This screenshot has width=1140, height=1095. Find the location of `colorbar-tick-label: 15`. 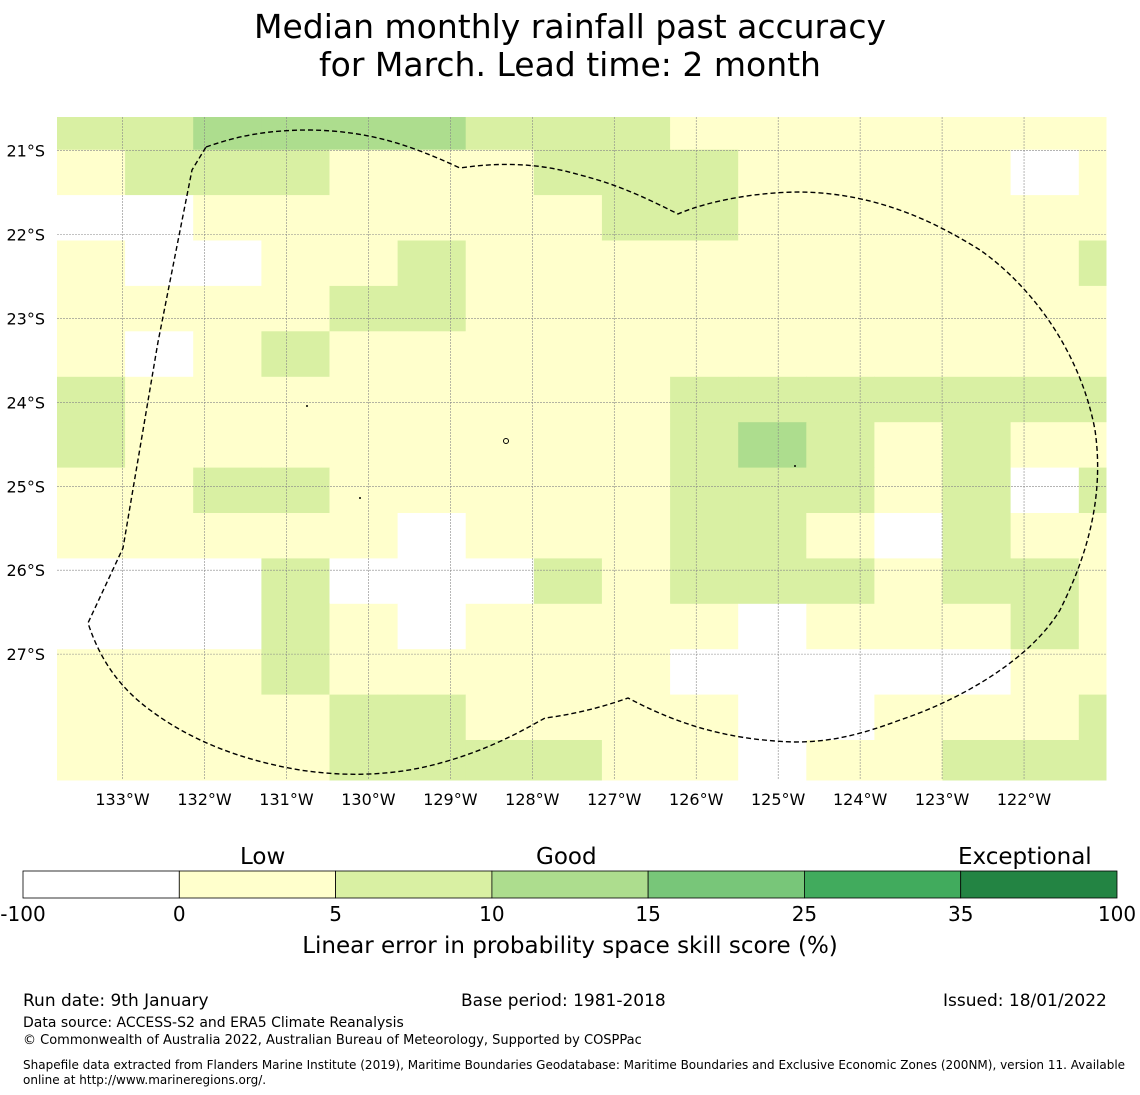

colorbar-tick-label: 15 is located at coordinates (648, 914).